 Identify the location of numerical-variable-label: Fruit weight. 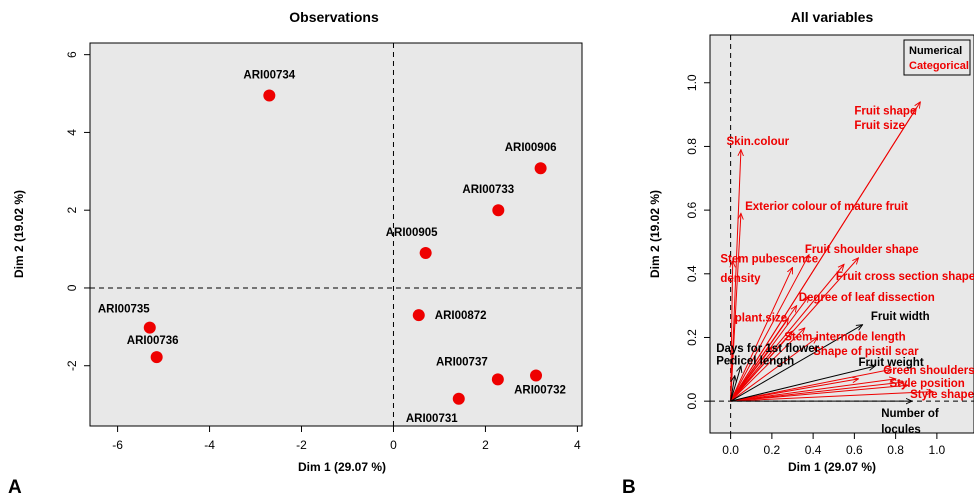
(891, 363).